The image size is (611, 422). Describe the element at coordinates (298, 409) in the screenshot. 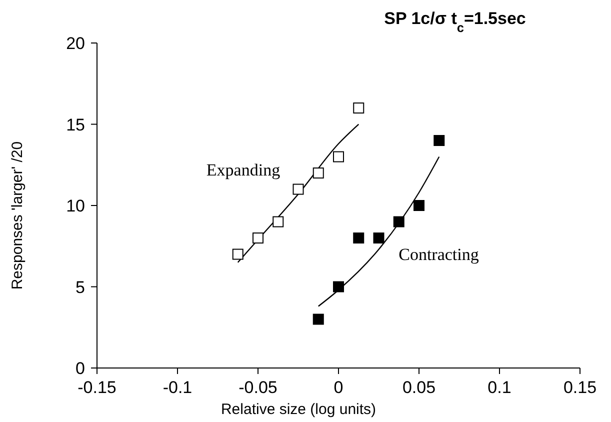

I see `x-axis-title: Relative size (log units)` at that location.